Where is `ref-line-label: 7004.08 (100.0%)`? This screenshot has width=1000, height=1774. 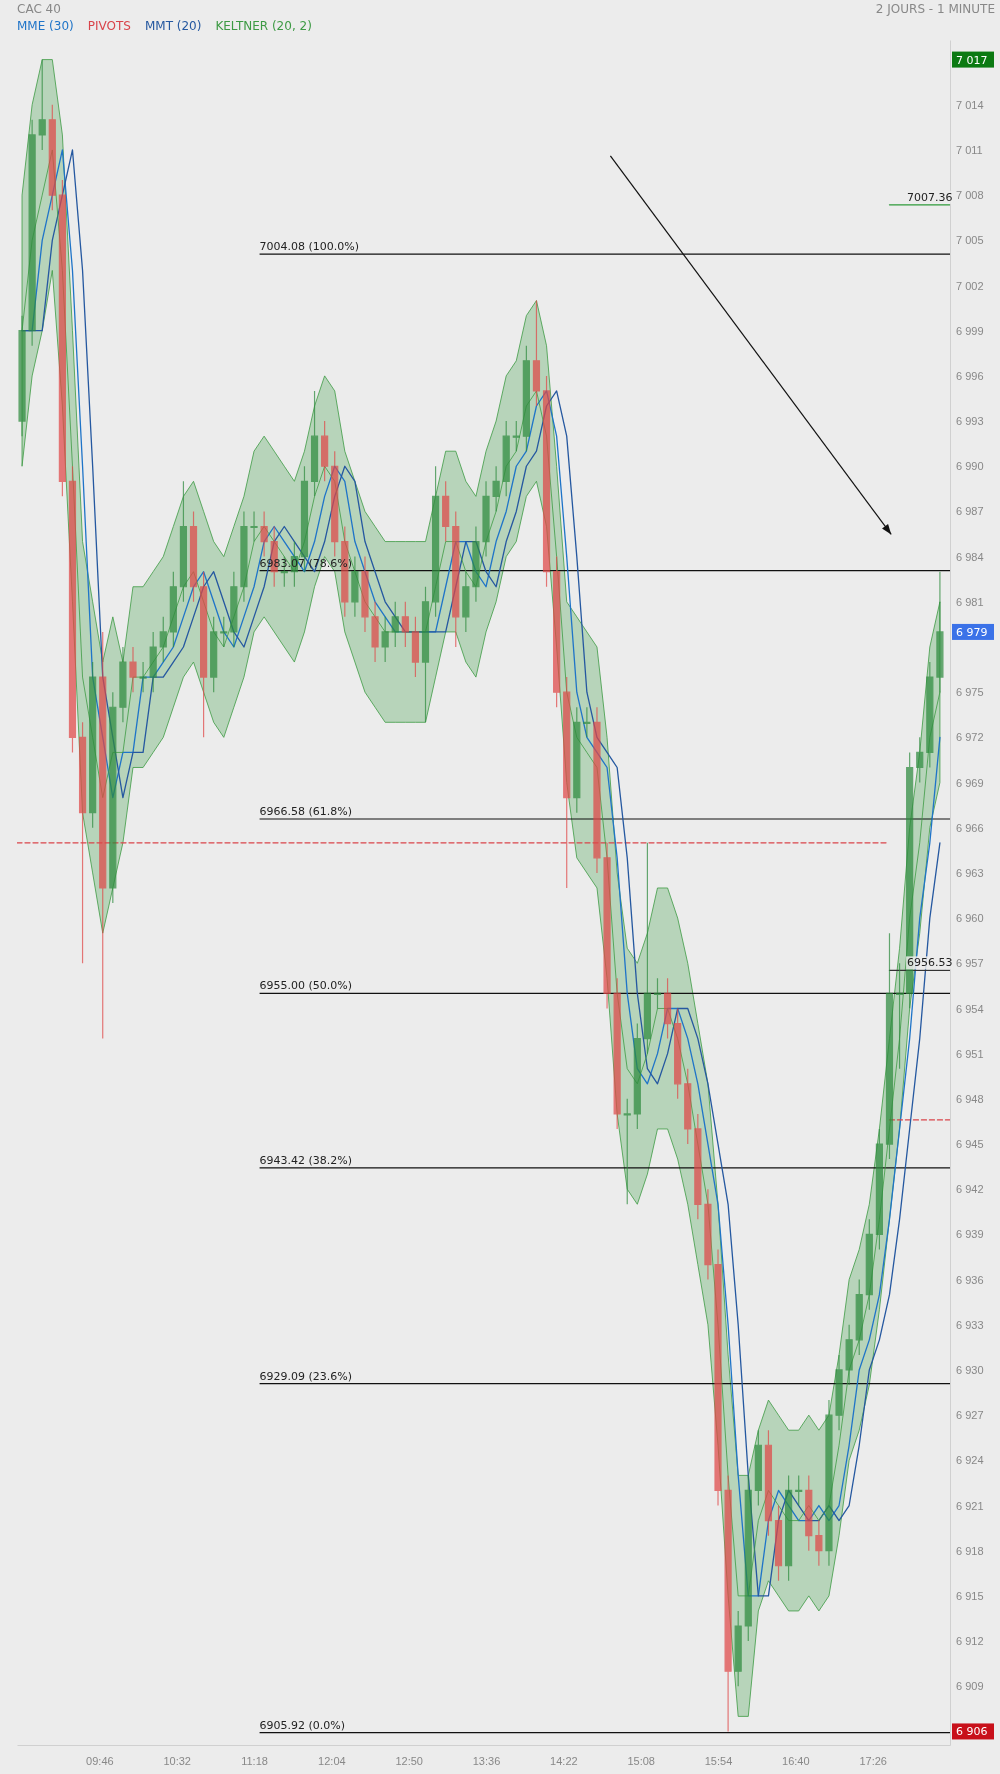 ref-line-label: 7004.08 (100.0%) is located at coordinates (309, 247).